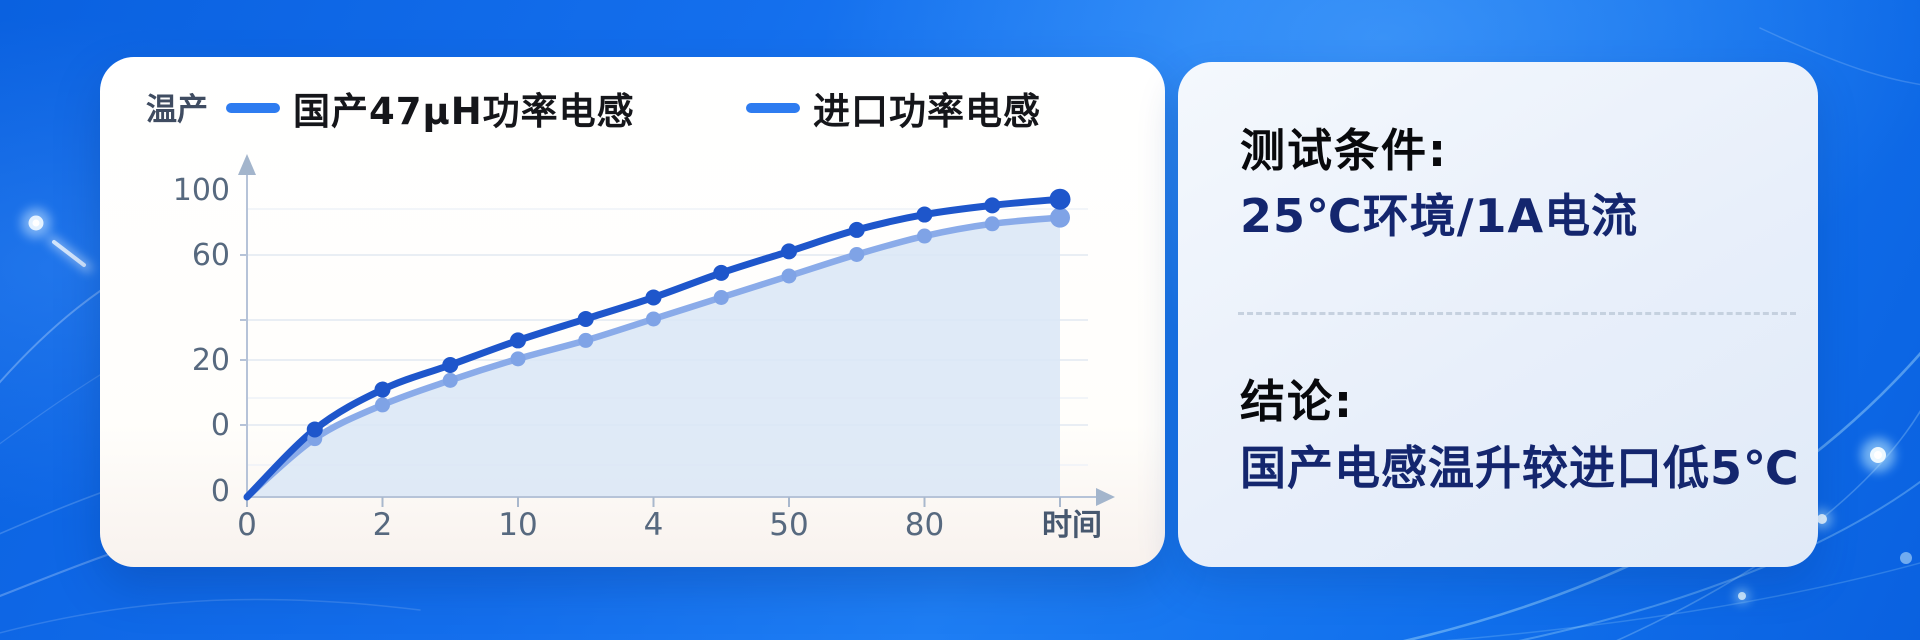 The image size is (1920, 640). Describe the element at coordinates (253, 108) in the screenshot. I see `legend-swatch-domestic` at that location.